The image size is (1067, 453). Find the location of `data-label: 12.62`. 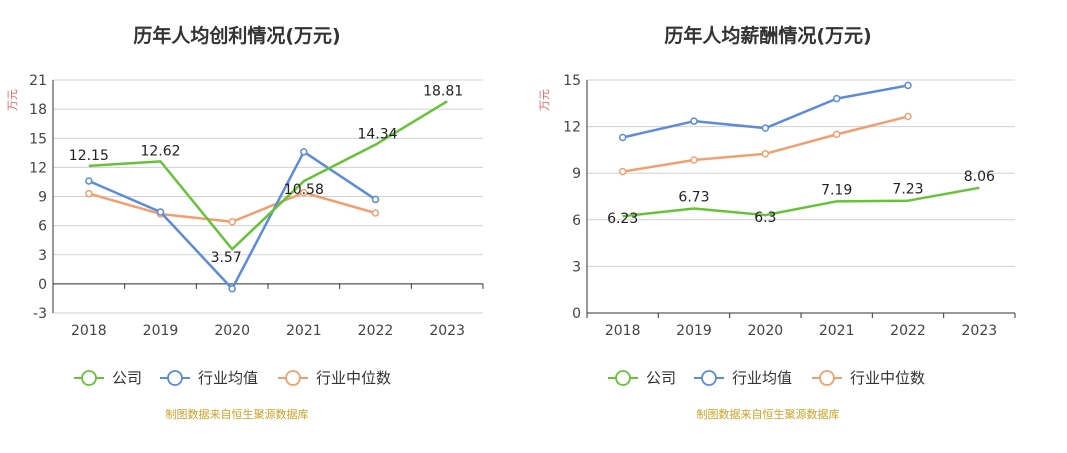

data-label: 12.62 is located at coordinates (160, 151).